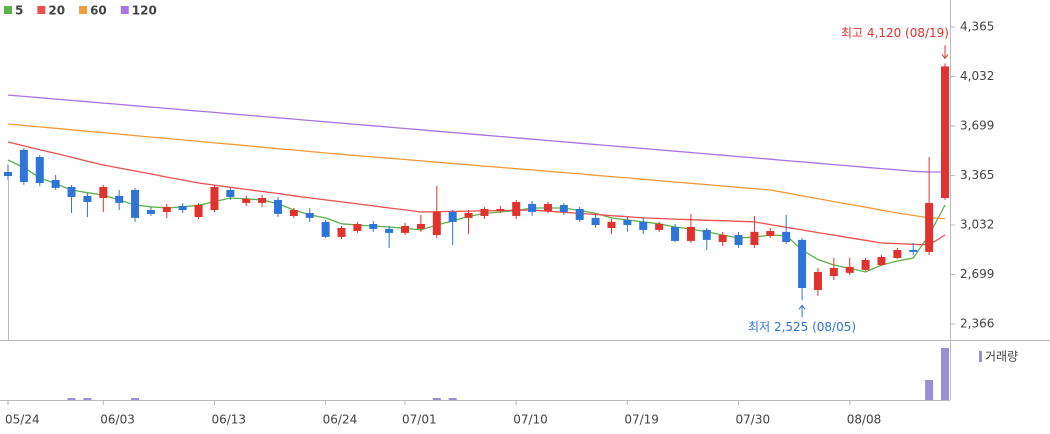 This screenshot has height=434, width=1050. Describe the element at coordinates (753, 420) in the screenshot. I see `x-tick-label: 07/30` at that location.